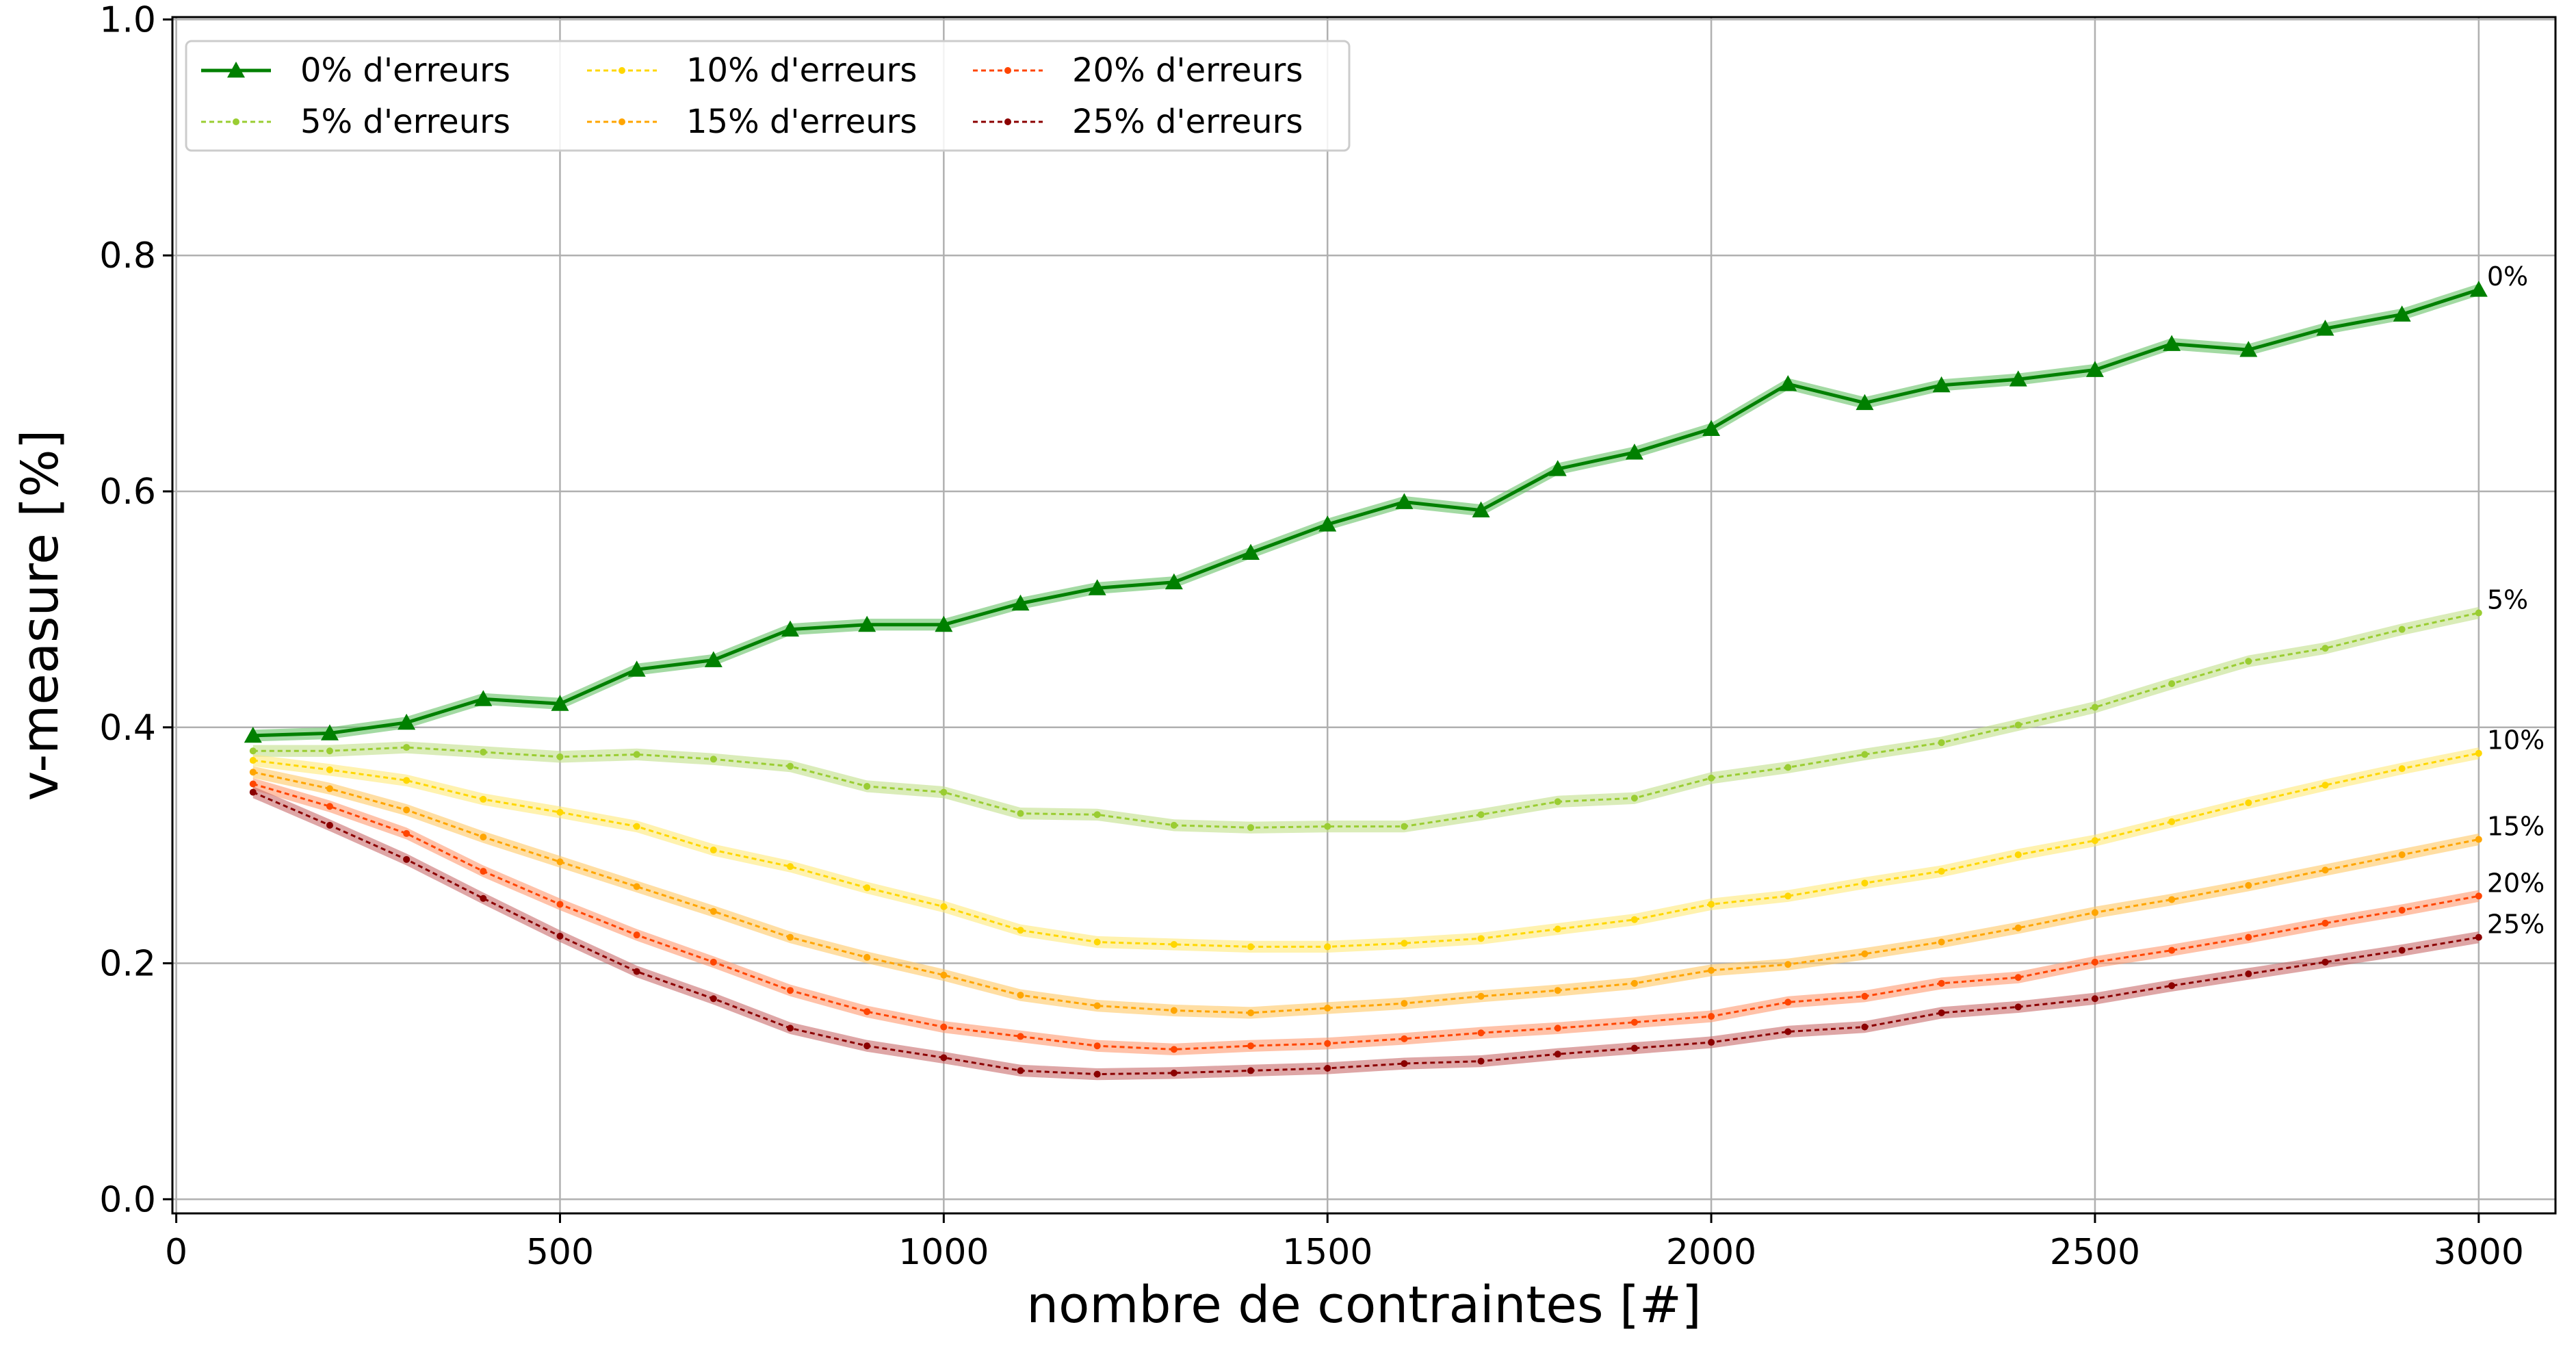 The height and width of the screenshot is (1353, 2576). Describe the element at coordinates (128, 255) in the screenshot. I see `y-tick-label: 0.8` at that location.